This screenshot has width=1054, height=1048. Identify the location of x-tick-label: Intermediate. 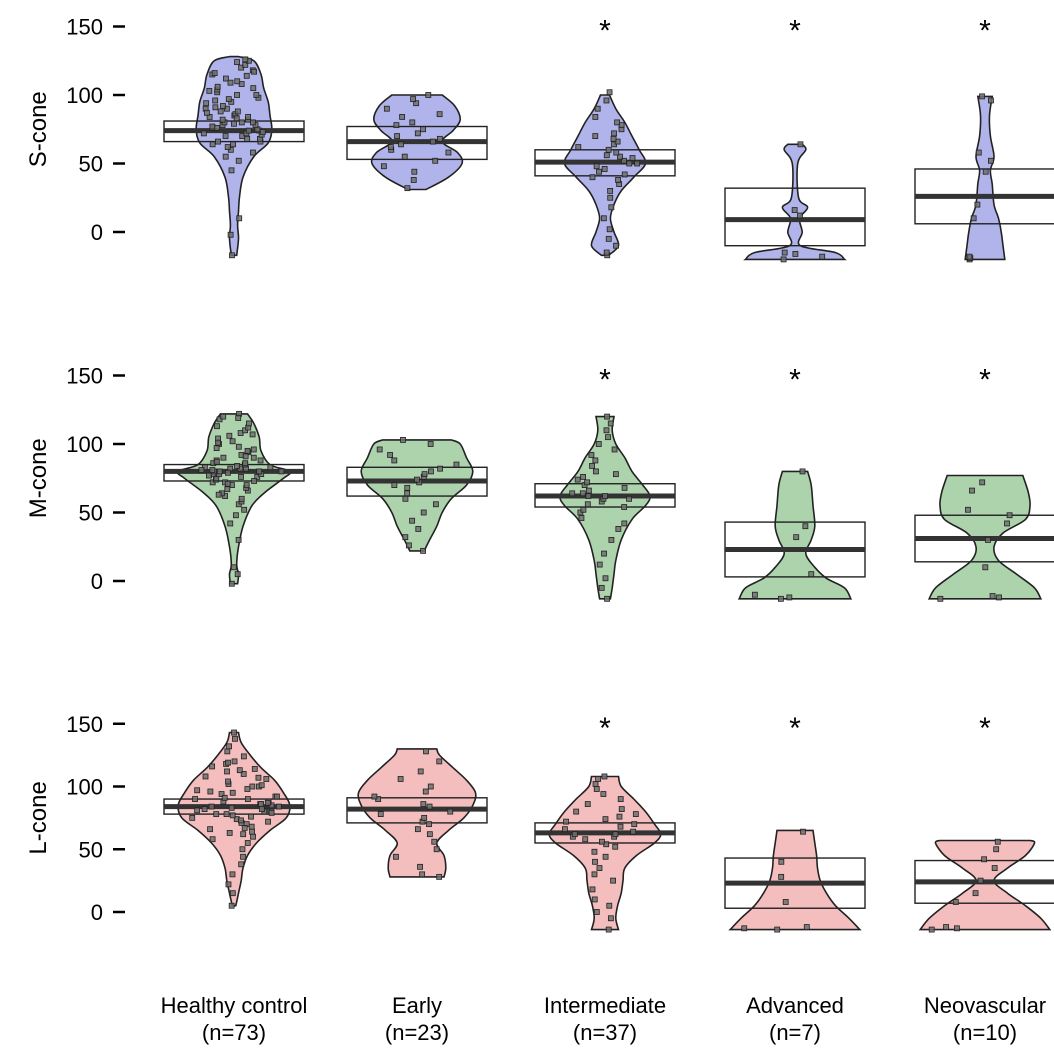
(605, 1005).